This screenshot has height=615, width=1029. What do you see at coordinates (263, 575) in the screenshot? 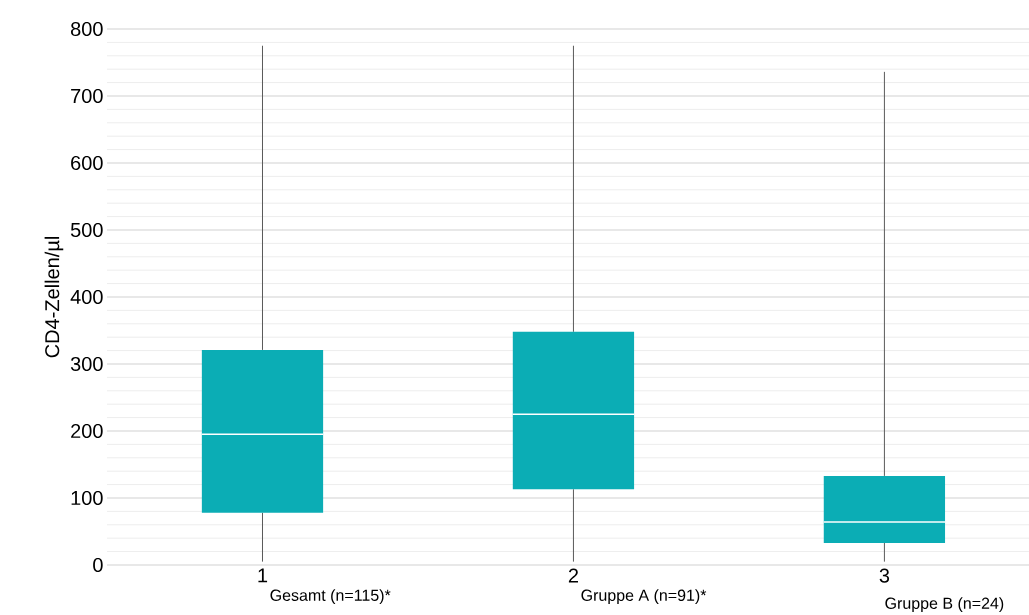
I see `x-tick-label: 1` at bounding box center [263, 575].